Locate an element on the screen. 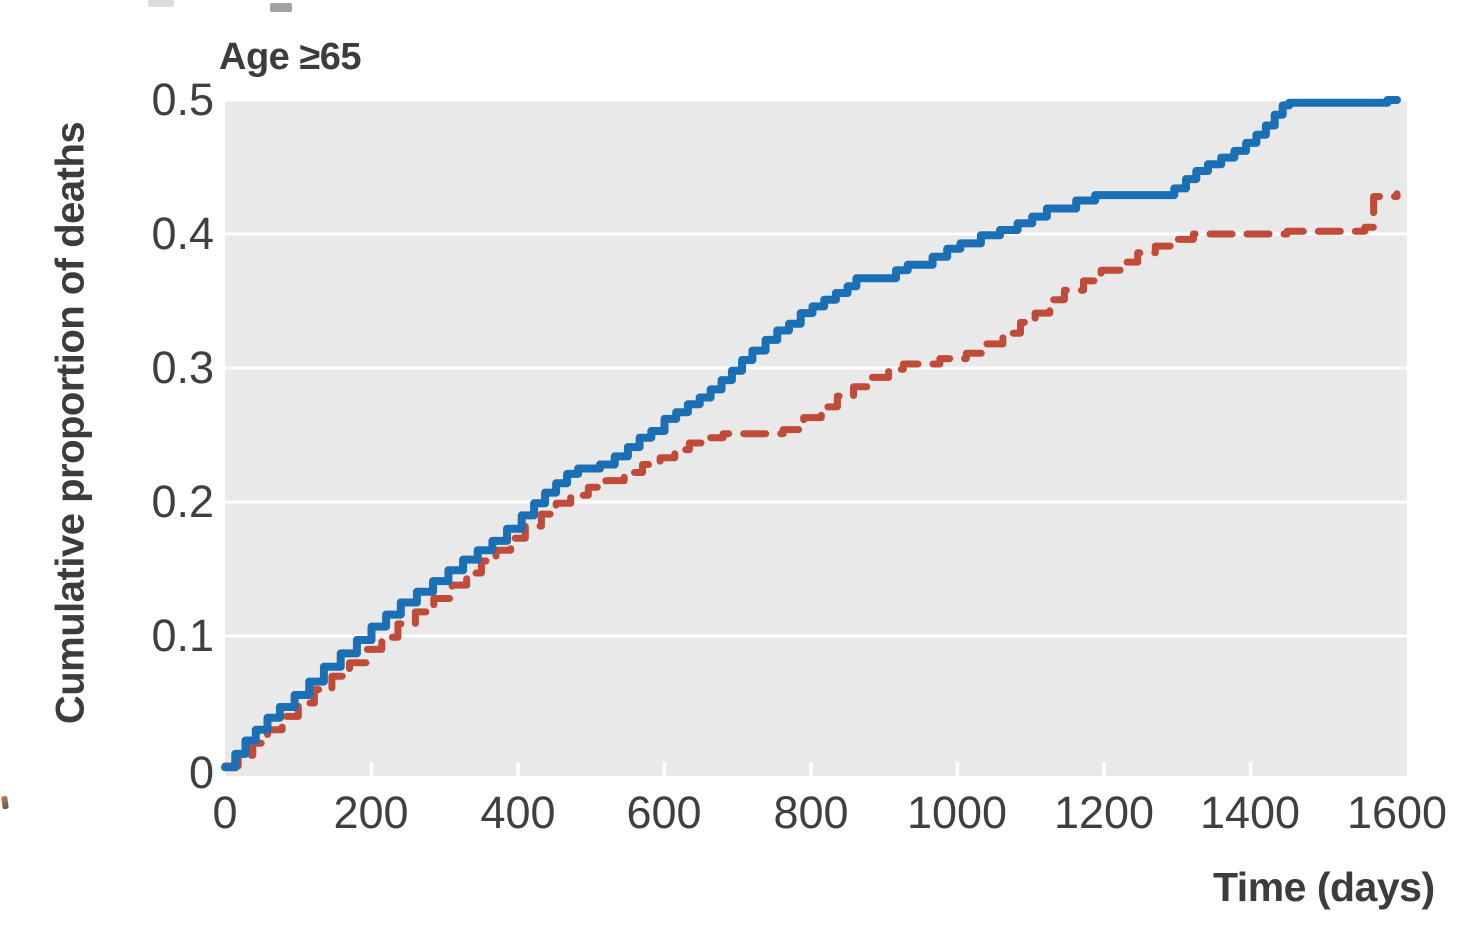 The image size is (1484, 929). y-tick-label: 0.3 is located at coordinates (182, 367).